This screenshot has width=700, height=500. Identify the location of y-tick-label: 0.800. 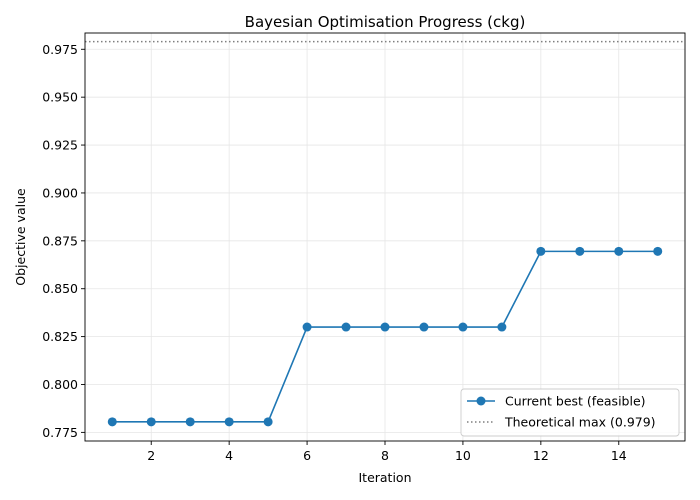
(60, 384).